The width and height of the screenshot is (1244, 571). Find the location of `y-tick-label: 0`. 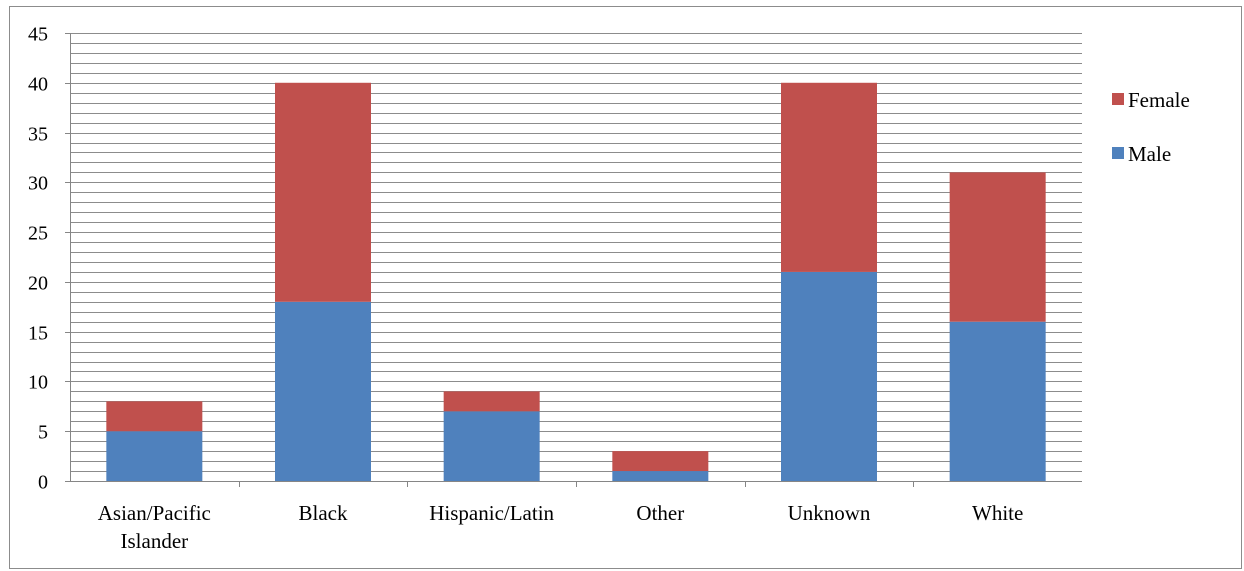

y-tick-label: 0 is located at coordinates (43, 483).